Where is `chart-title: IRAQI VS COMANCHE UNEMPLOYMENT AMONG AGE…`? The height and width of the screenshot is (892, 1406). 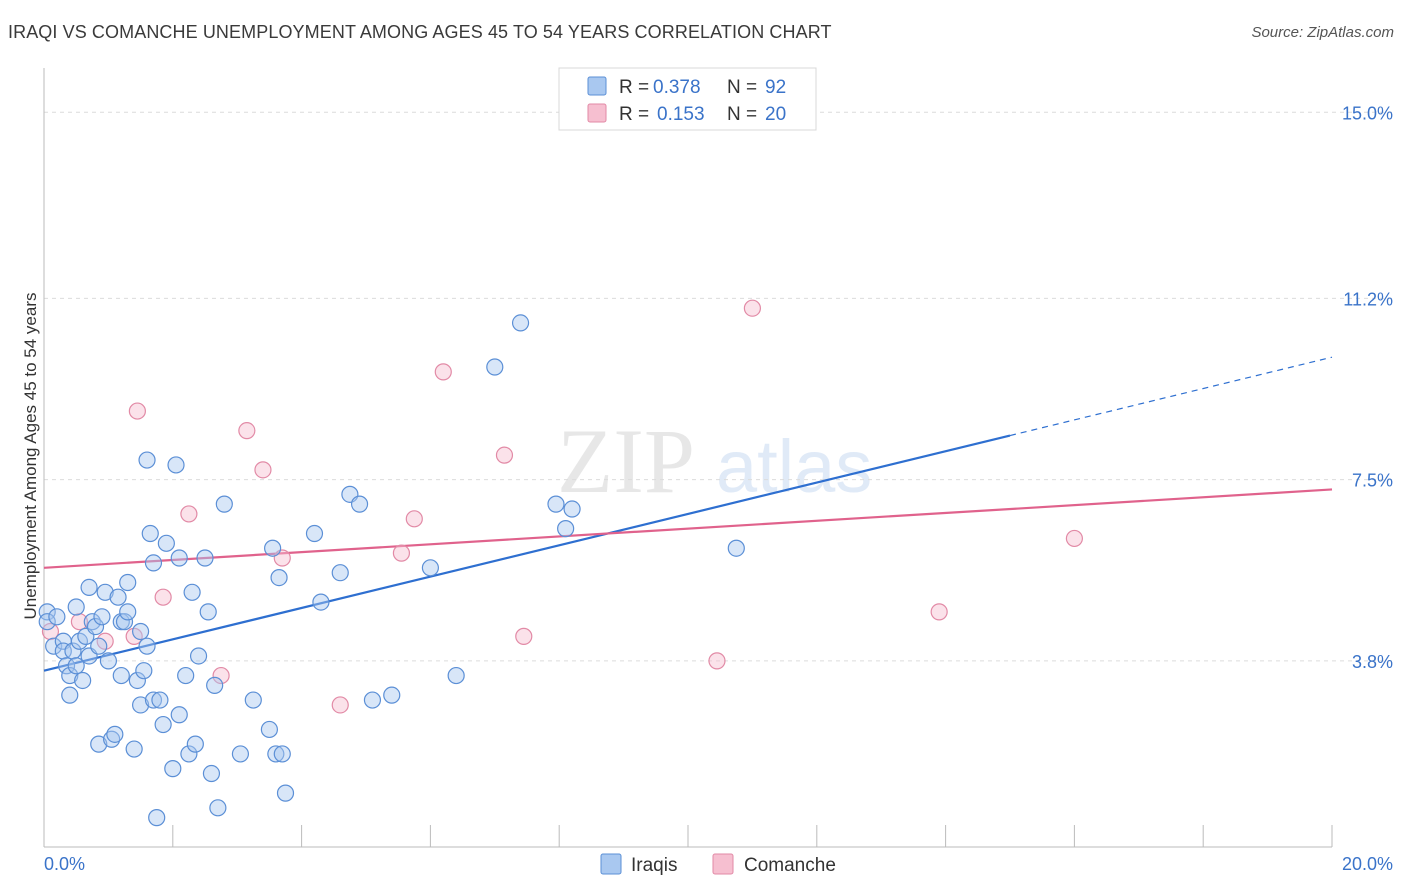 chart-title: IRAQI VS COMANCHE UNEMPLOYMENT AMONG AGE… is located at coordinates (420, 32).